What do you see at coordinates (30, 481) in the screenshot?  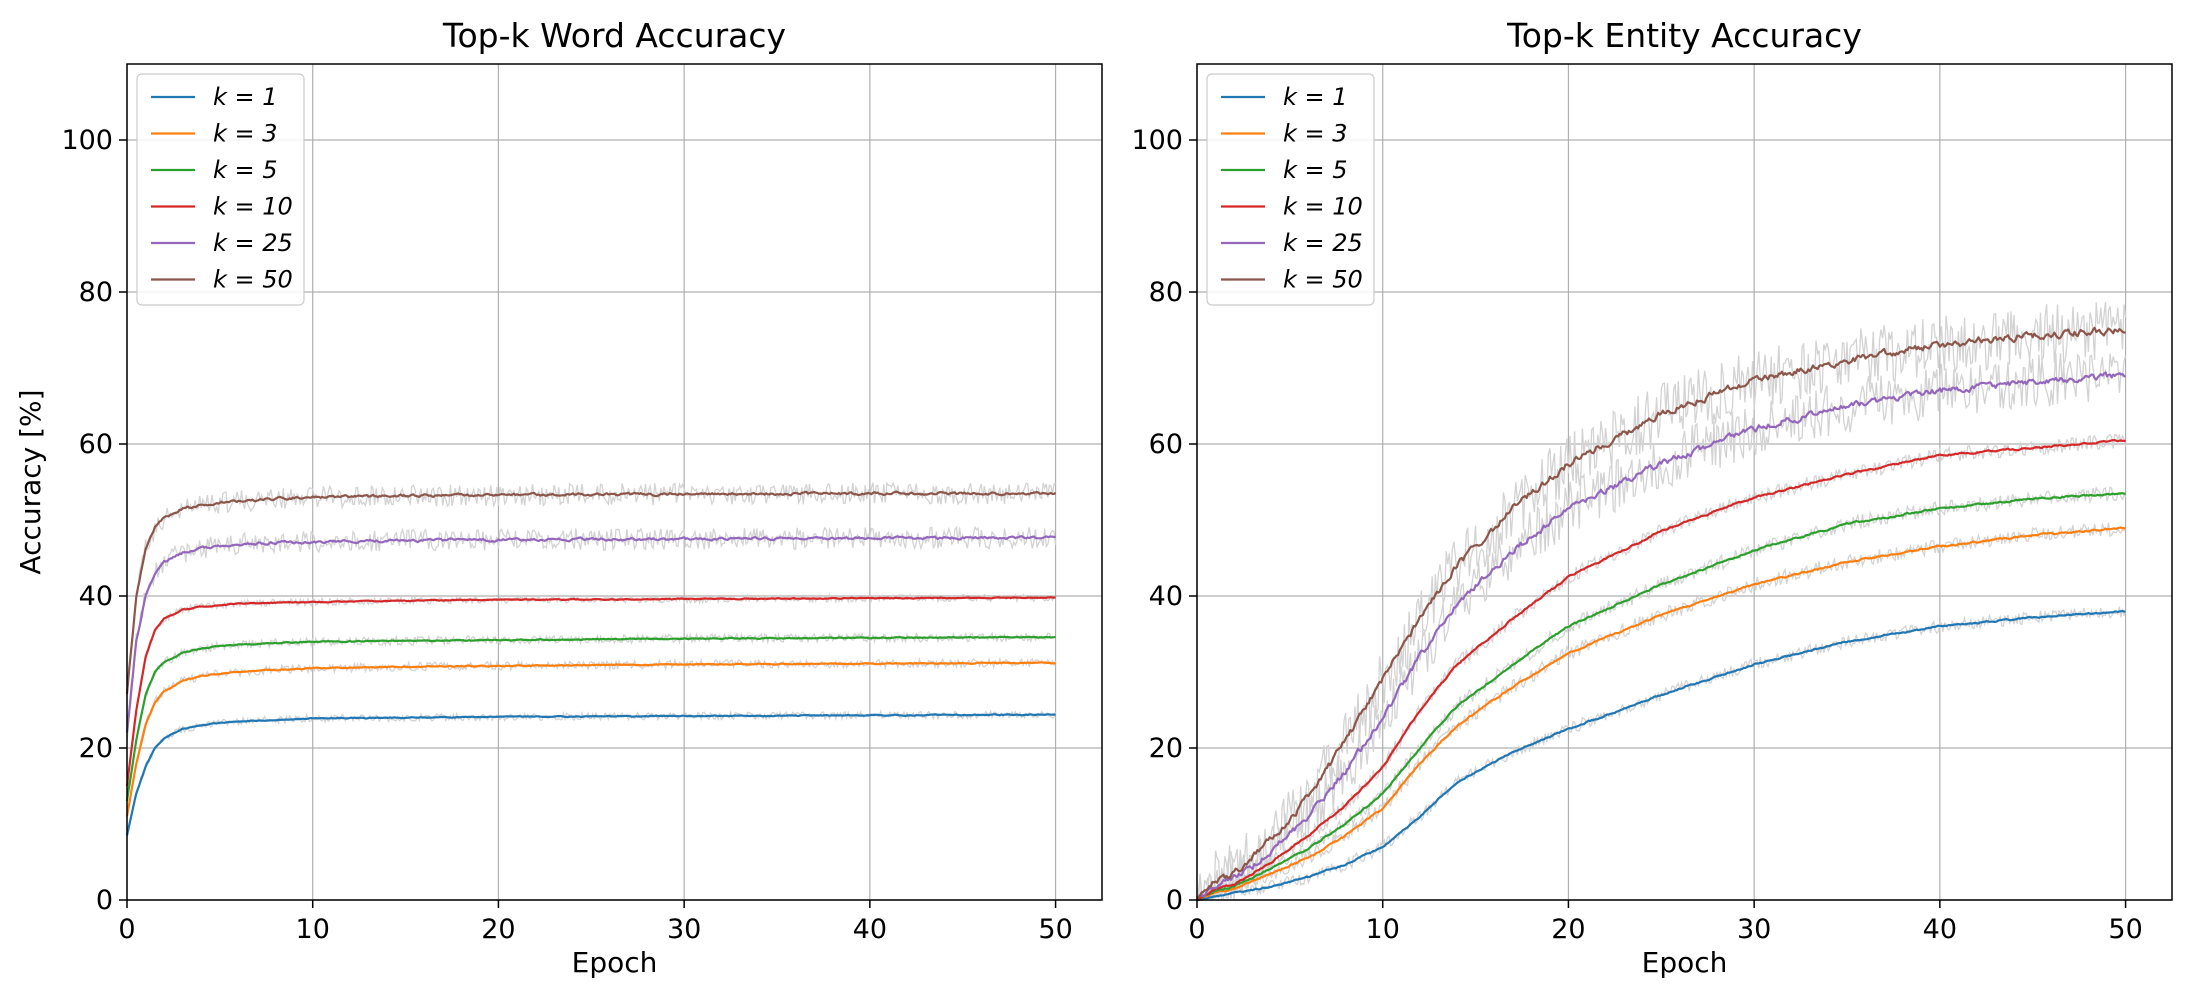 I see `y-axis-label: Accuracy [%]` at bounding box center [30, 481].